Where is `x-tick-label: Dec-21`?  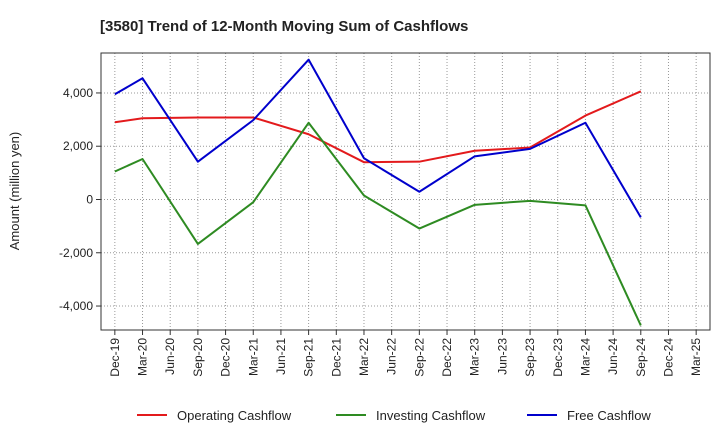
x-tick-label: Dec-21 is located at coordinates (336, 357).